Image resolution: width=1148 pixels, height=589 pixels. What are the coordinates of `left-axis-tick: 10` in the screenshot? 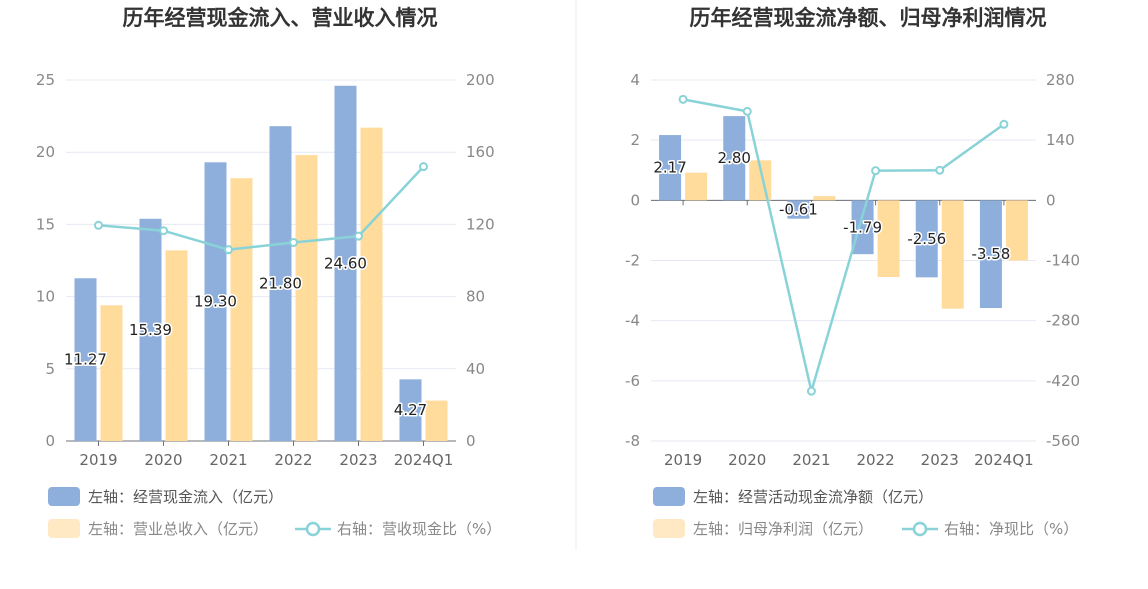 It's located at (45, 297).